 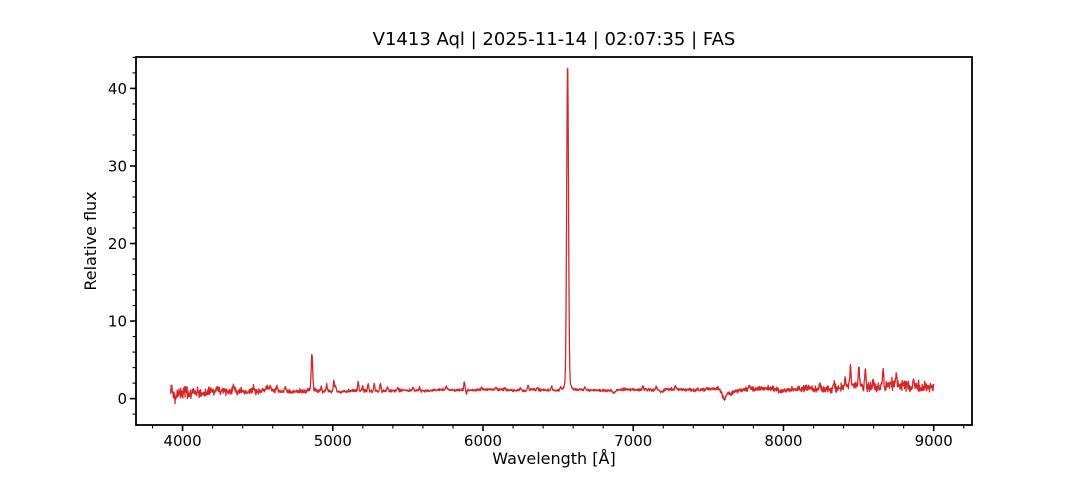 I want to click on y-tick-label: 20, so click(x=117, y=244).